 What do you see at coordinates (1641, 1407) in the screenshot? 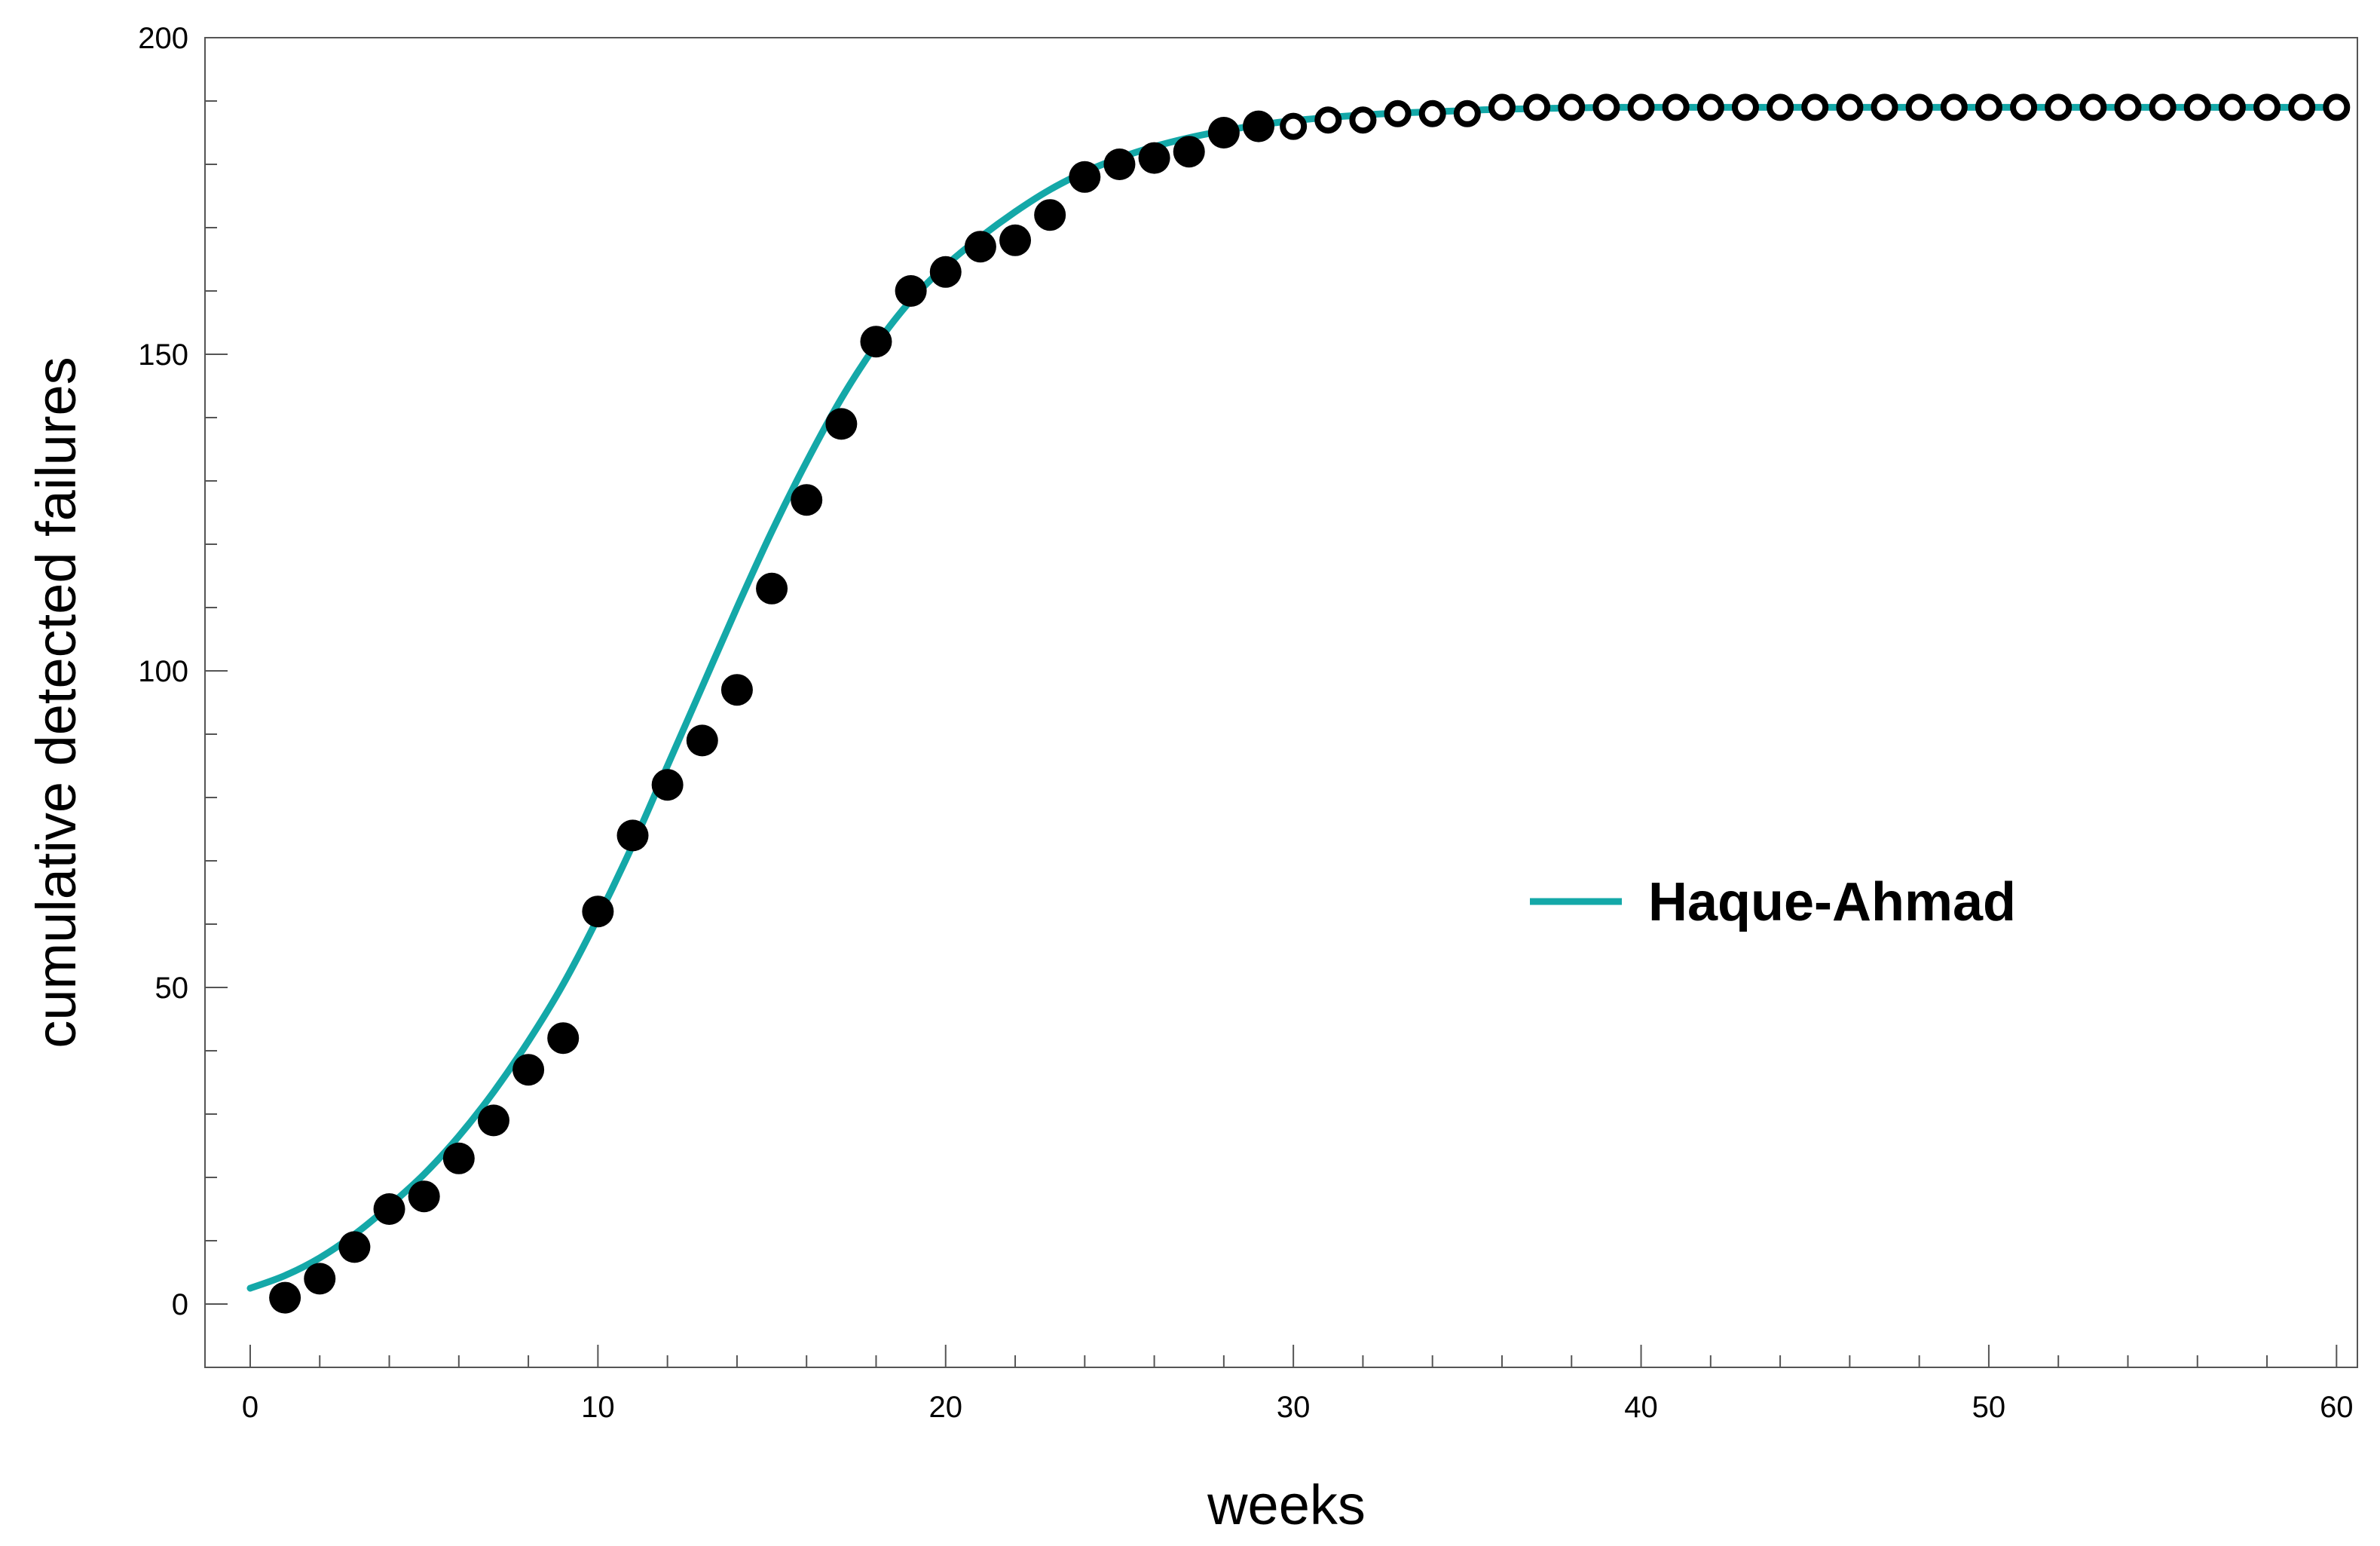
I see `x-tick-label: 40` at bounding box center [1641, 1407].